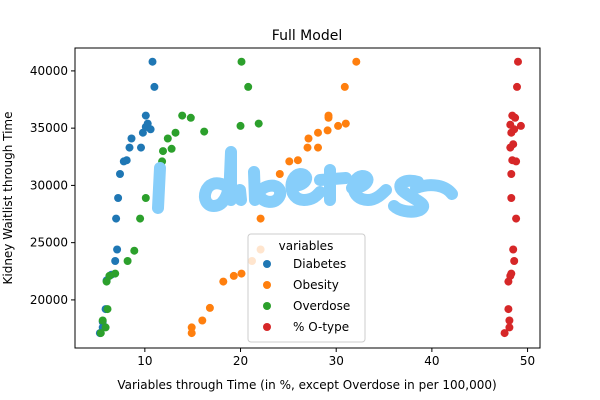 This screenshot has height=400, width=600. What do you see at coordinates (49, 243) in the screenshot?
I see `y-tick-label: 25000` at bounding box center [49, 243].